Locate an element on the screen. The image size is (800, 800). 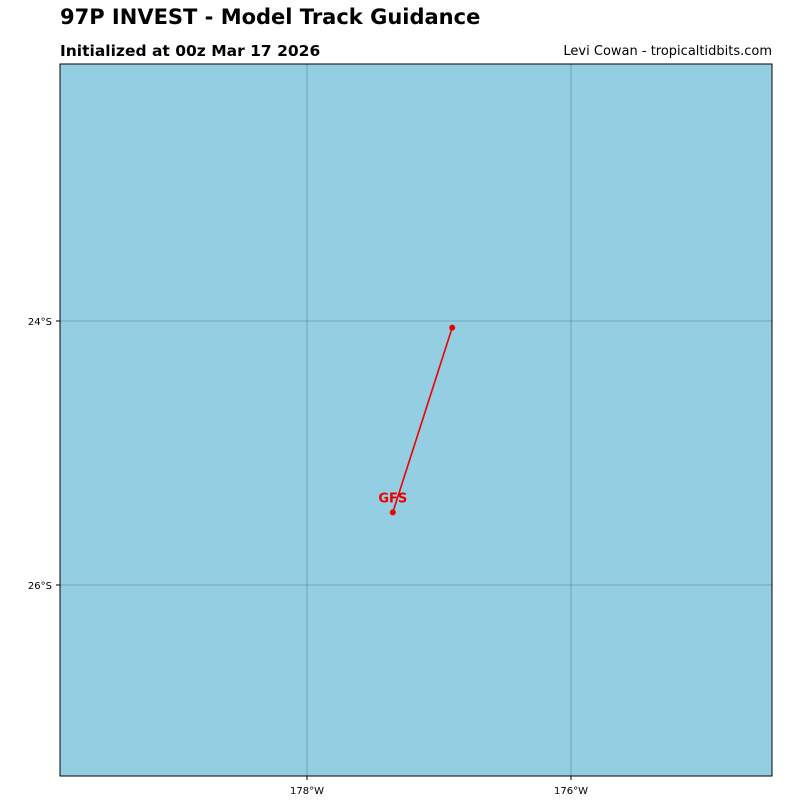
lon-tick-label: 176°W is located at coordinates (571, 791).